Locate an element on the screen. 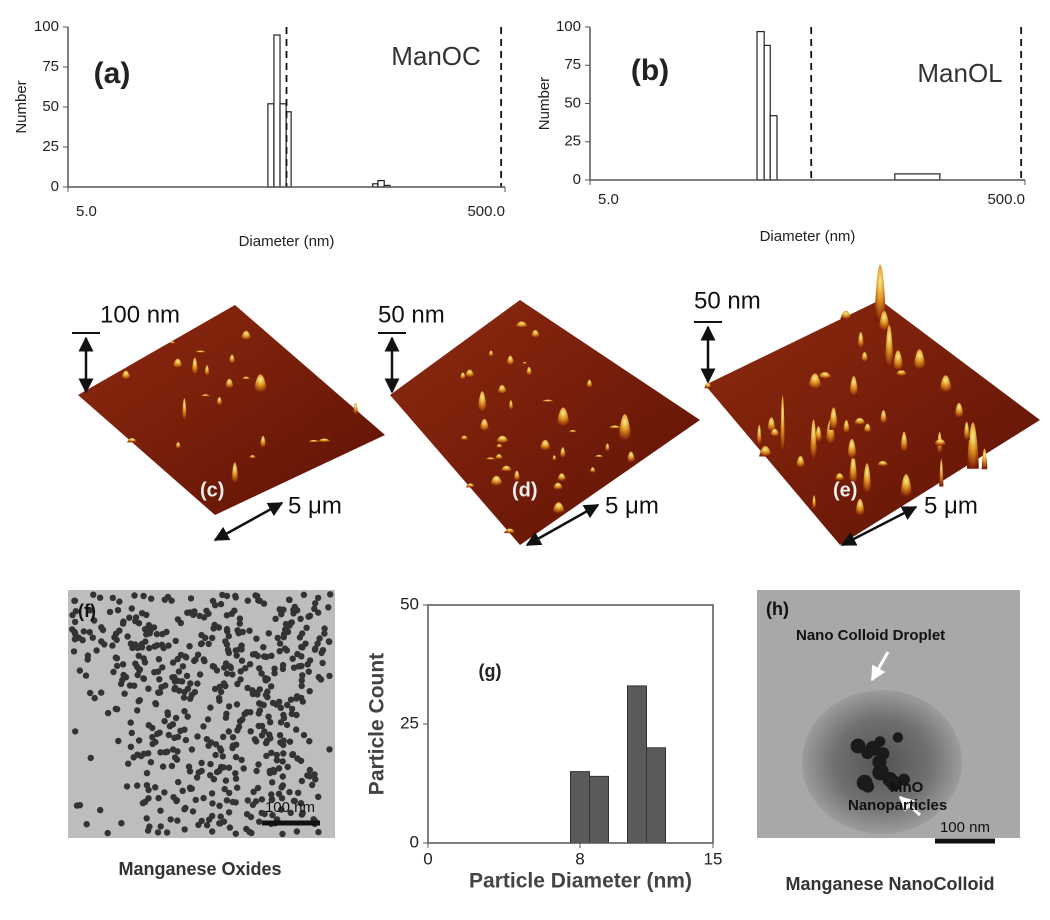  bar is located at coordinates (773, 148).